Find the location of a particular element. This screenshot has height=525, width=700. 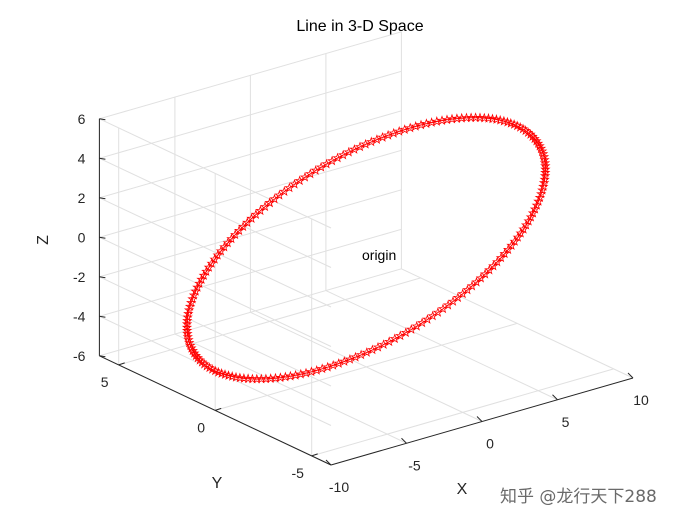

x-tick-label: -5 is located at coordinates (414, 465).